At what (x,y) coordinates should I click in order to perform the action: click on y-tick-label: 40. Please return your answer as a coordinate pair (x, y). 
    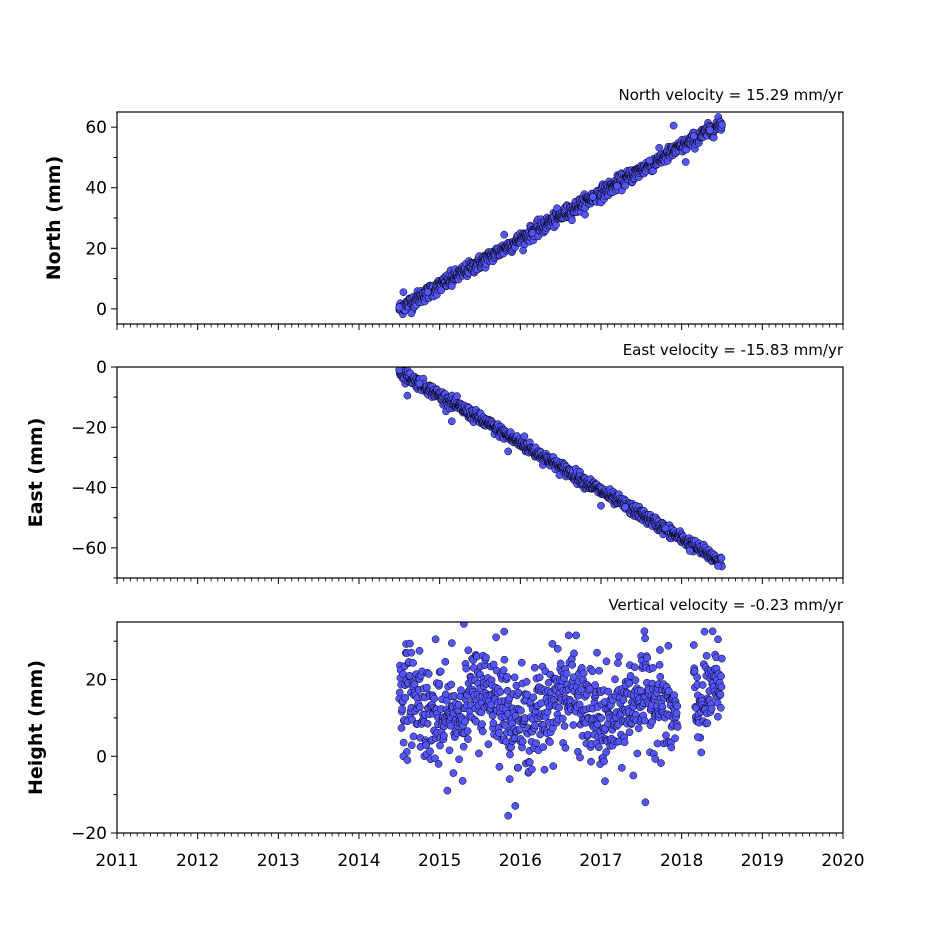
    Looking at the image, I should click on (96, 189).